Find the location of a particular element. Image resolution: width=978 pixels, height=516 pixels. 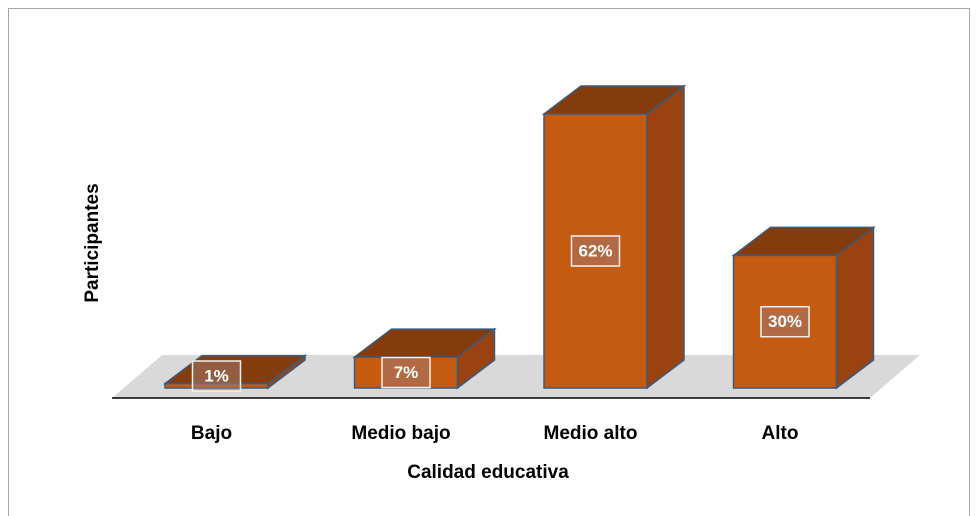

value-label: 7% is located at coordinates (406, 372).